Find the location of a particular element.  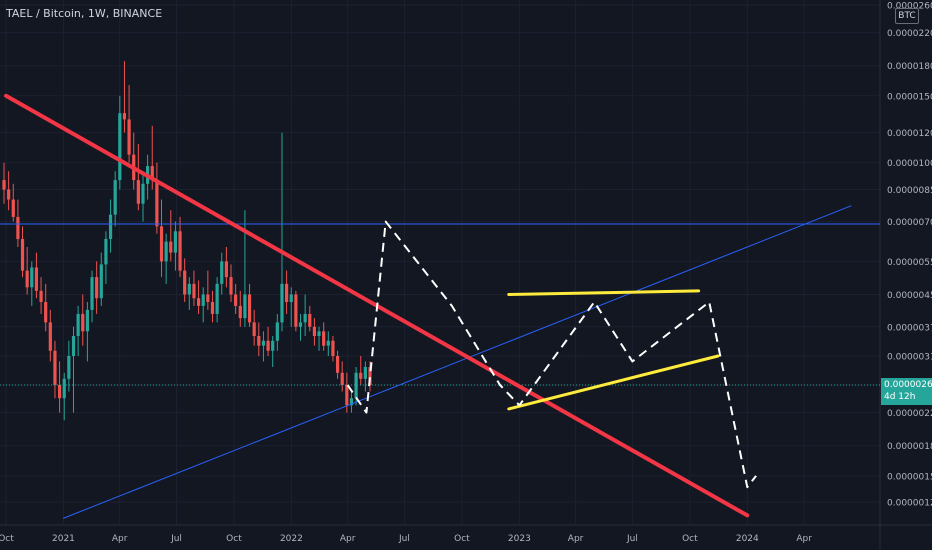

price-tick-label: 0.00000700 is located at coordinates (909, 223).